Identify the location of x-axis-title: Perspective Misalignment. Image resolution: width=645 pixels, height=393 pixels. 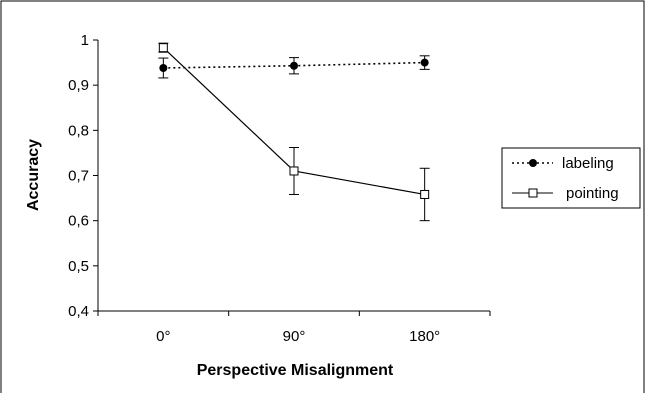
(295, 370).